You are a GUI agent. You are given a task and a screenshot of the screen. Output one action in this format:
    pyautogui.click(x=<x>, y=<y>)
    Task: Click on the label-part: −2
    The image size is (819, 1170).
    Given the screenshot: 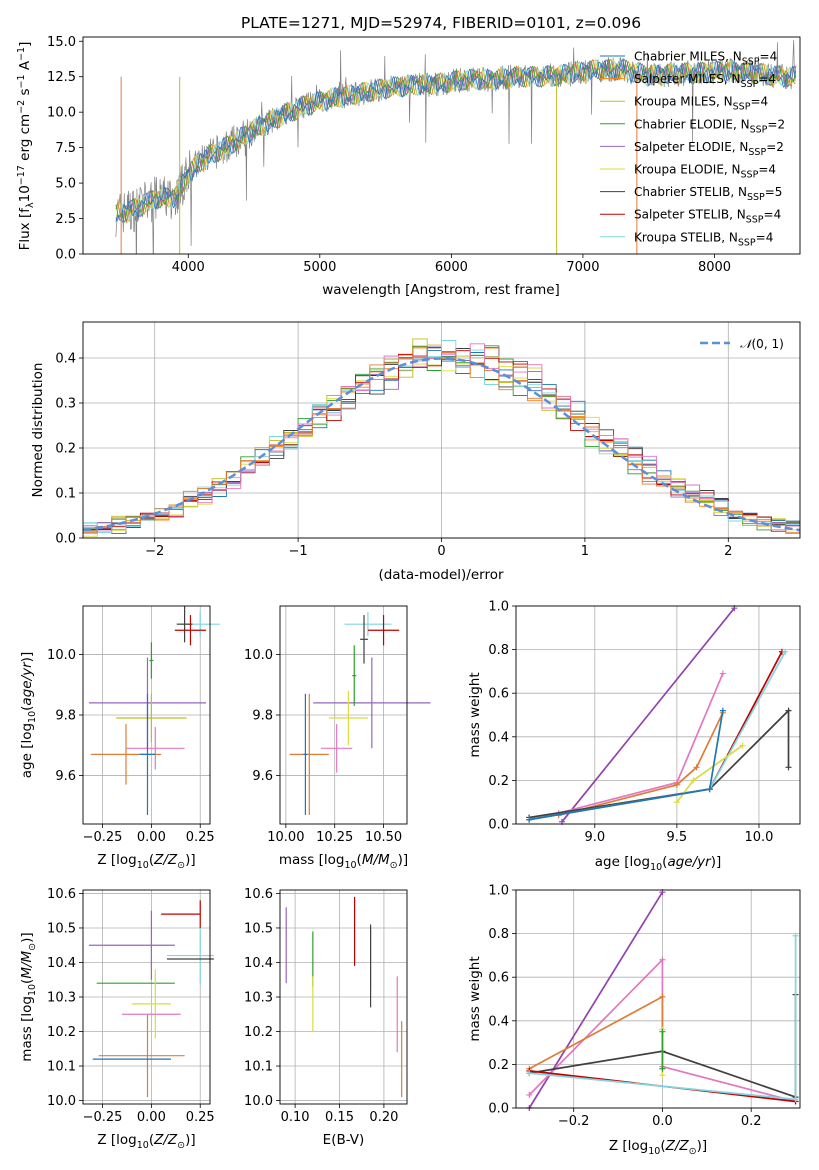 What is the action you would take?
    pyautogui.click(x=21, y=107)
    